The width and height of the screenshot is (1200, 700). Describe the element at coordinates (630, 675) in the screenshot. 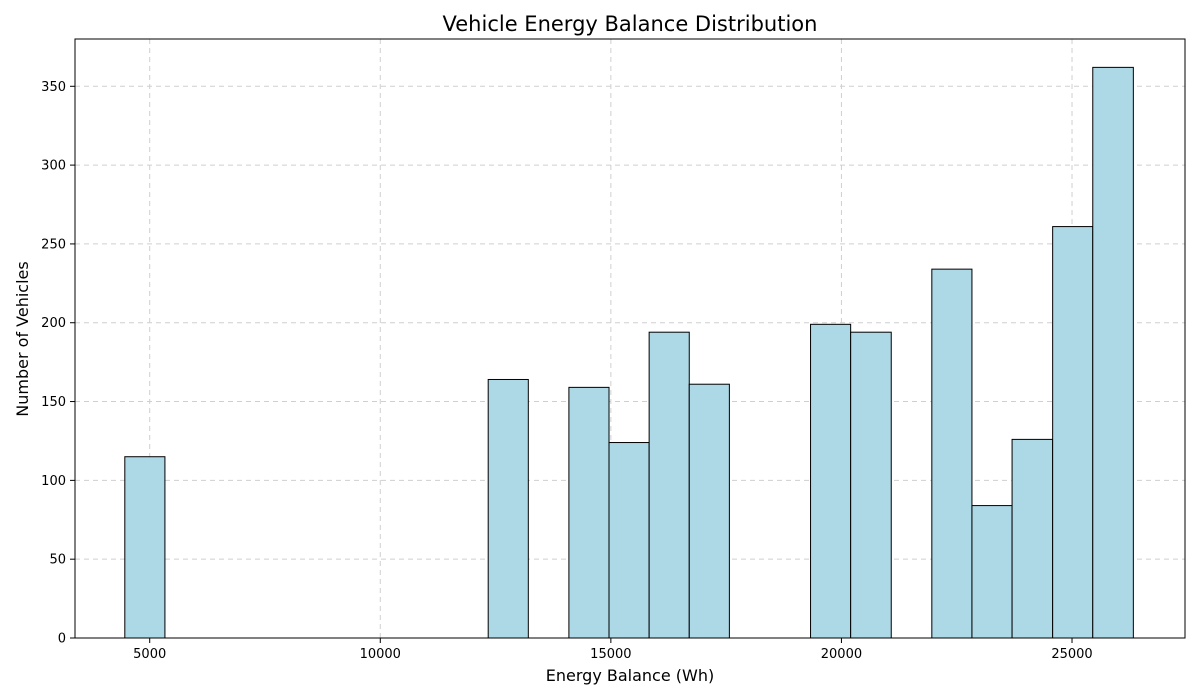

I see `x-axis-label: Energy Balance (Wh)` at that location.